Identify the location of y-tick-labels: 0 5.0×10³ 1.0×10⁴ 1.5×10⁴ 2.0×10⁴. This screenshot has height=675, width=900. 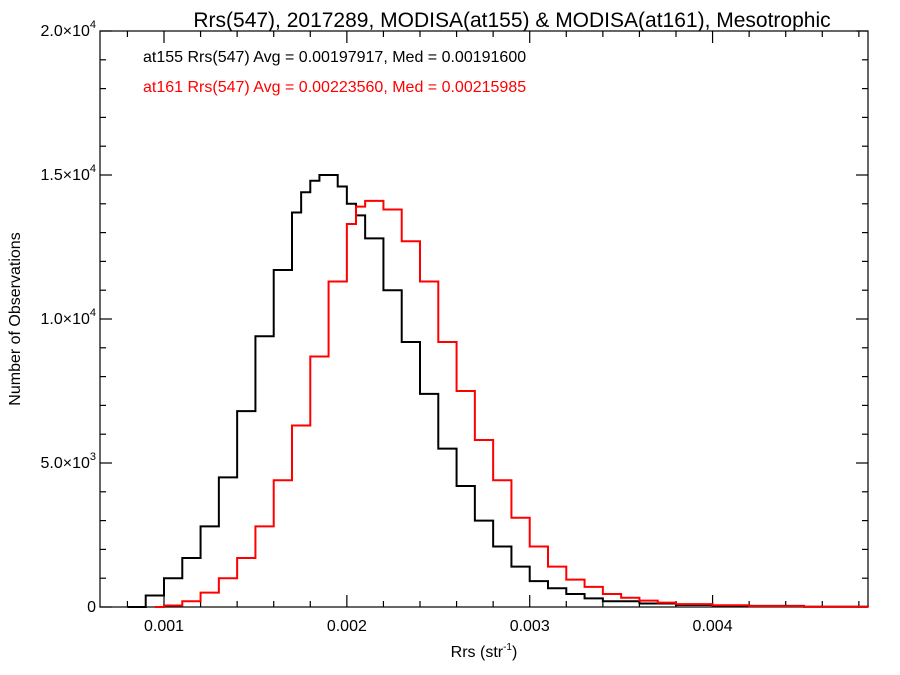
(68, 317).